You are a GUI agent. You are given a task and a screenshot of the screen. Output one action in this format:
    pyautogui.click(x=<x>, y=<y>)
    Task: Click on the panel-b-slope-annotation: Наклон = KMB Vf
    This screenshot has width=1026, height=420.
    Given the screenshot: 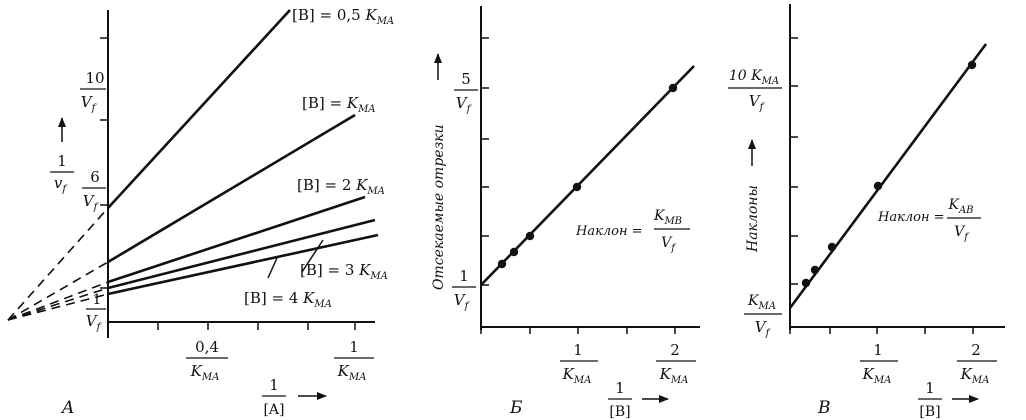 What is the action you would take?
    pyautogui.click(x=632, y=231)
    